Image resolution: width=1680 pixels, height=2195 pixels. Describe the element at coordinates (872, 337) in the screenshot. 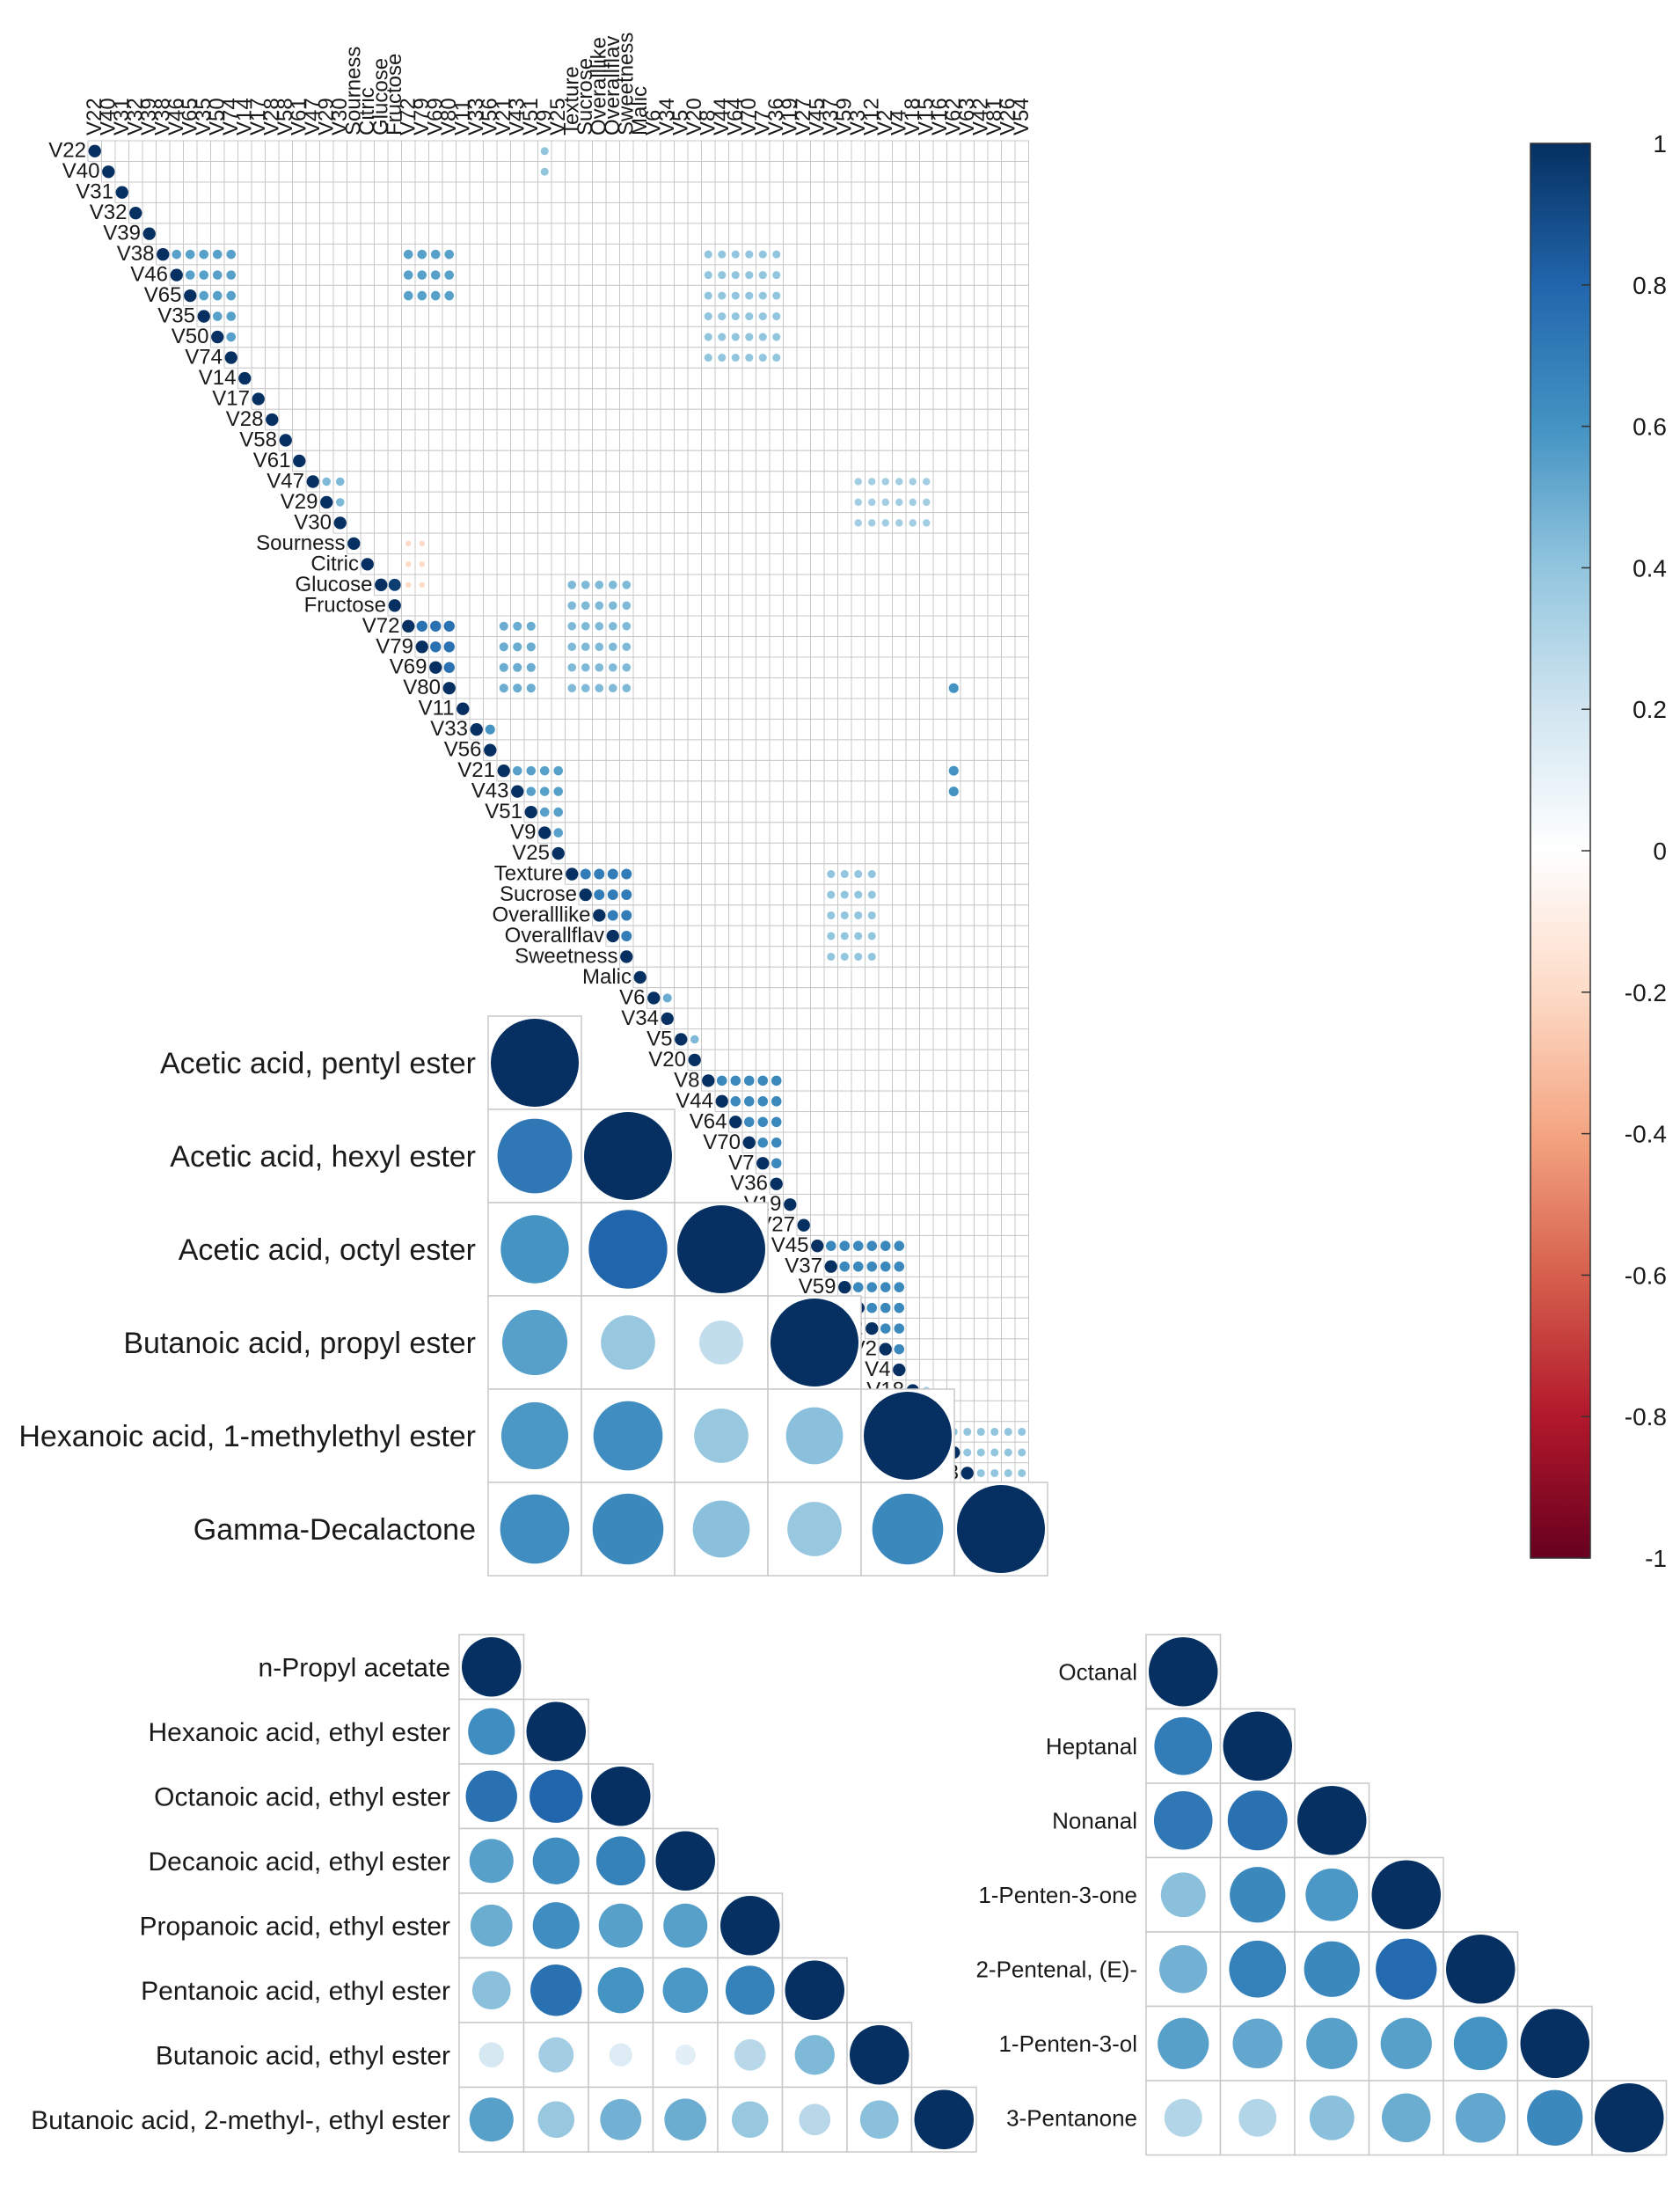

I see `cell-v50-v12` at that location.